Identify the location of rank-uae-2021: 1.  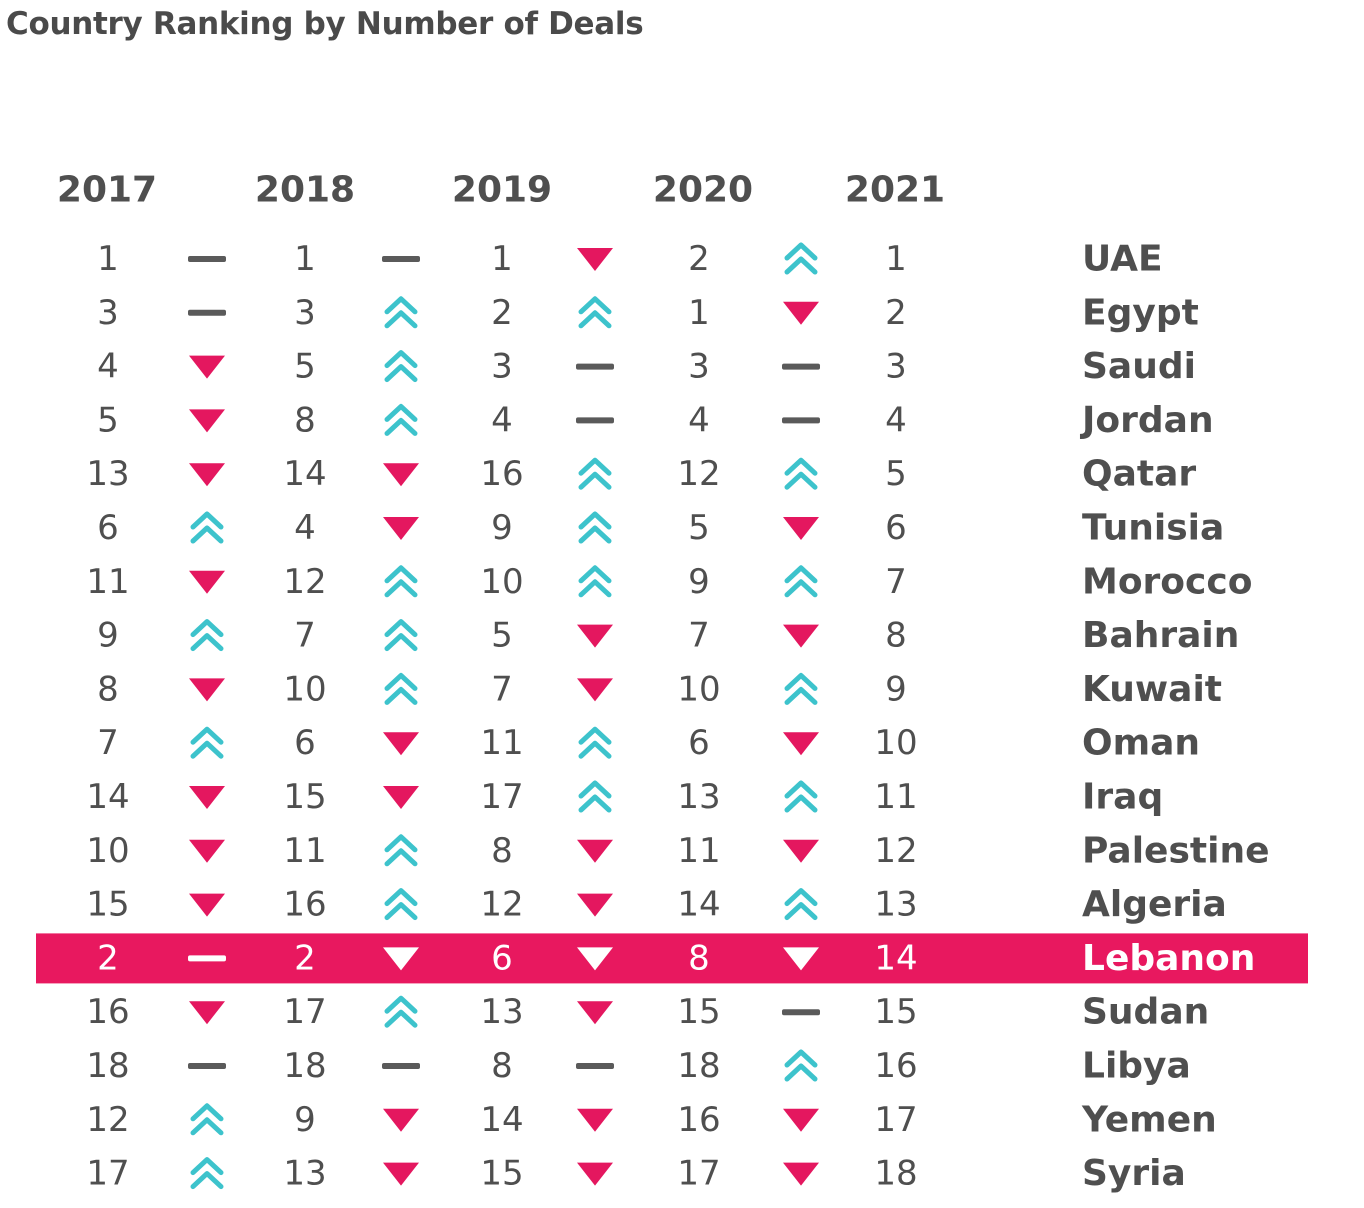
(896, 259).